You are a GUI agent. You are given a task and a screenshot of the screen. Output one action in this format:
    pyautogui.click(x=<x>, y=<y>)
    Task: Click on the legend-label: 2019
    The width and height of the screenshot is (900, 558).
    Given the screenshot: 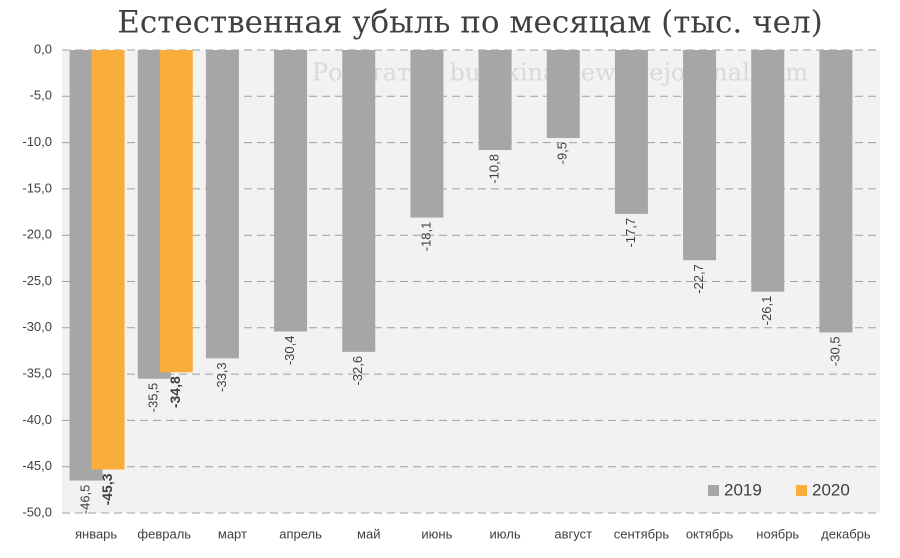 What is the action you would take?
    pyautogui.click(x=743, y=489)
    